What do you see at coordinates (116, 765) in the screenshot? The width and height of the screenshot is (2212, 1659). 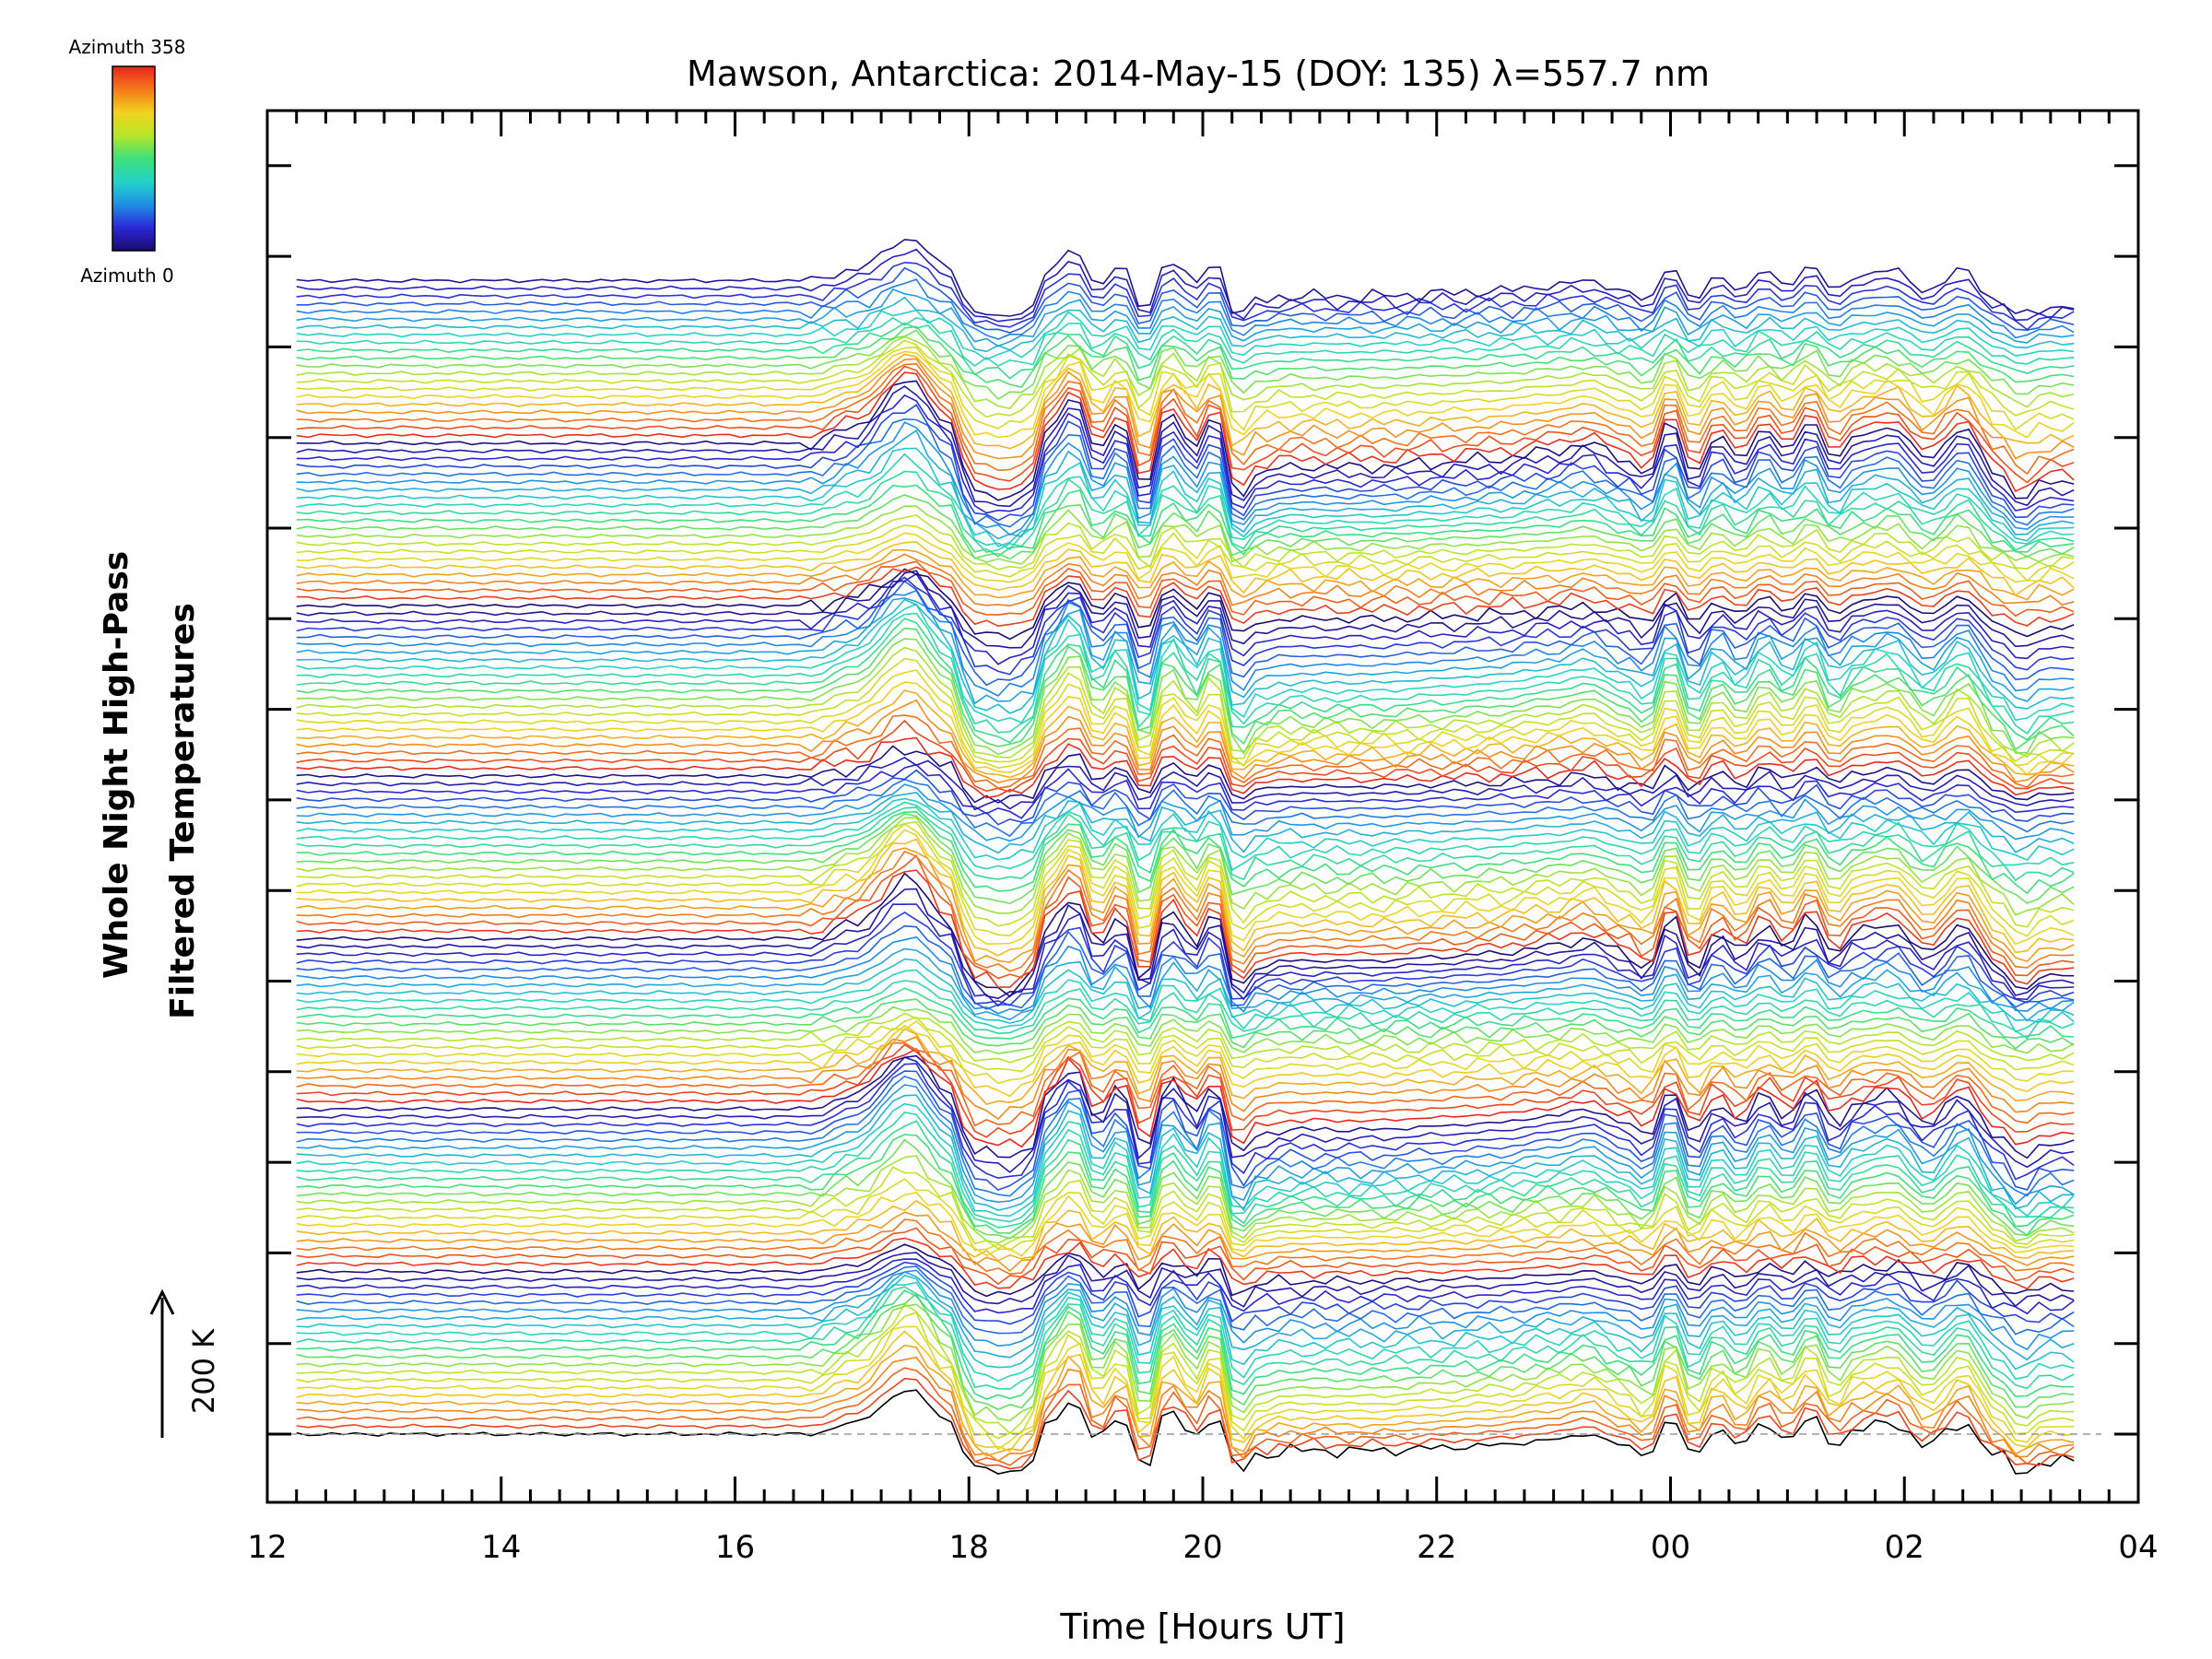 I see `y-axis-title-line1: Whole Night High-Pass` at bounding box center [116, 765].